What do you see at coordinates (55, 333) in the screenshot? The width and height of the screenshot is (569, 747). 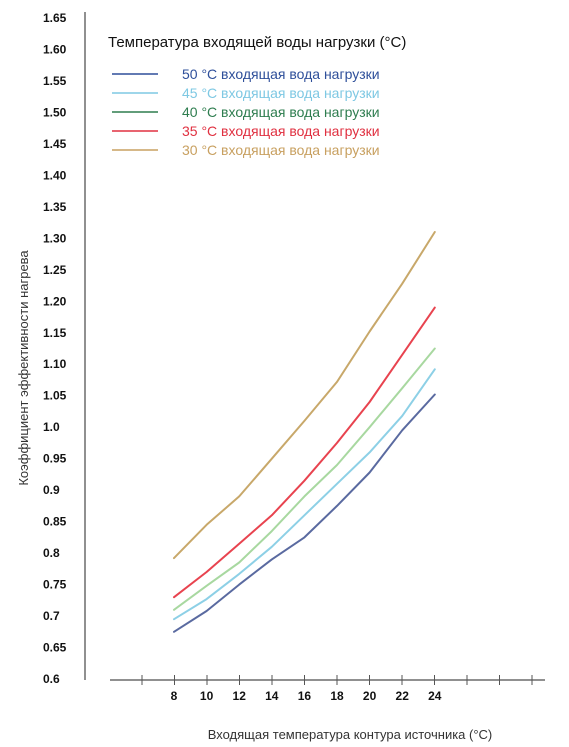 I see `y-tick-label: 1.15` at bounding box center [55, 333].